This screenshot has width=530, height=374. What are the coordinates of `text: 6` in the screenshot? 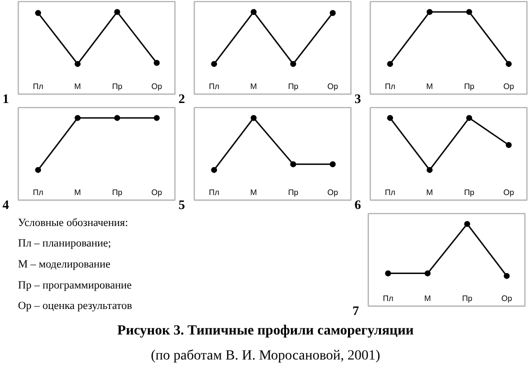 It's located at (358, 204).